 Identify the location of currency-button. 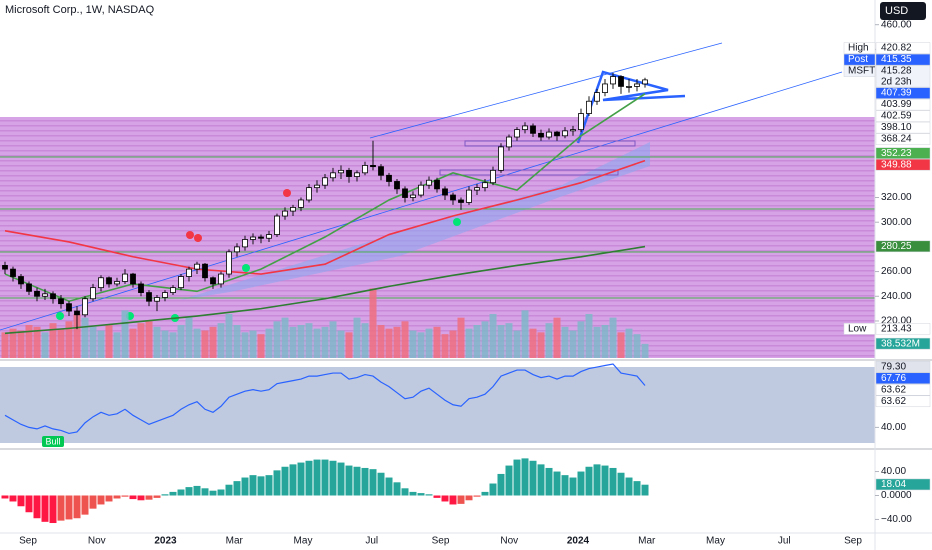
(903, 11).